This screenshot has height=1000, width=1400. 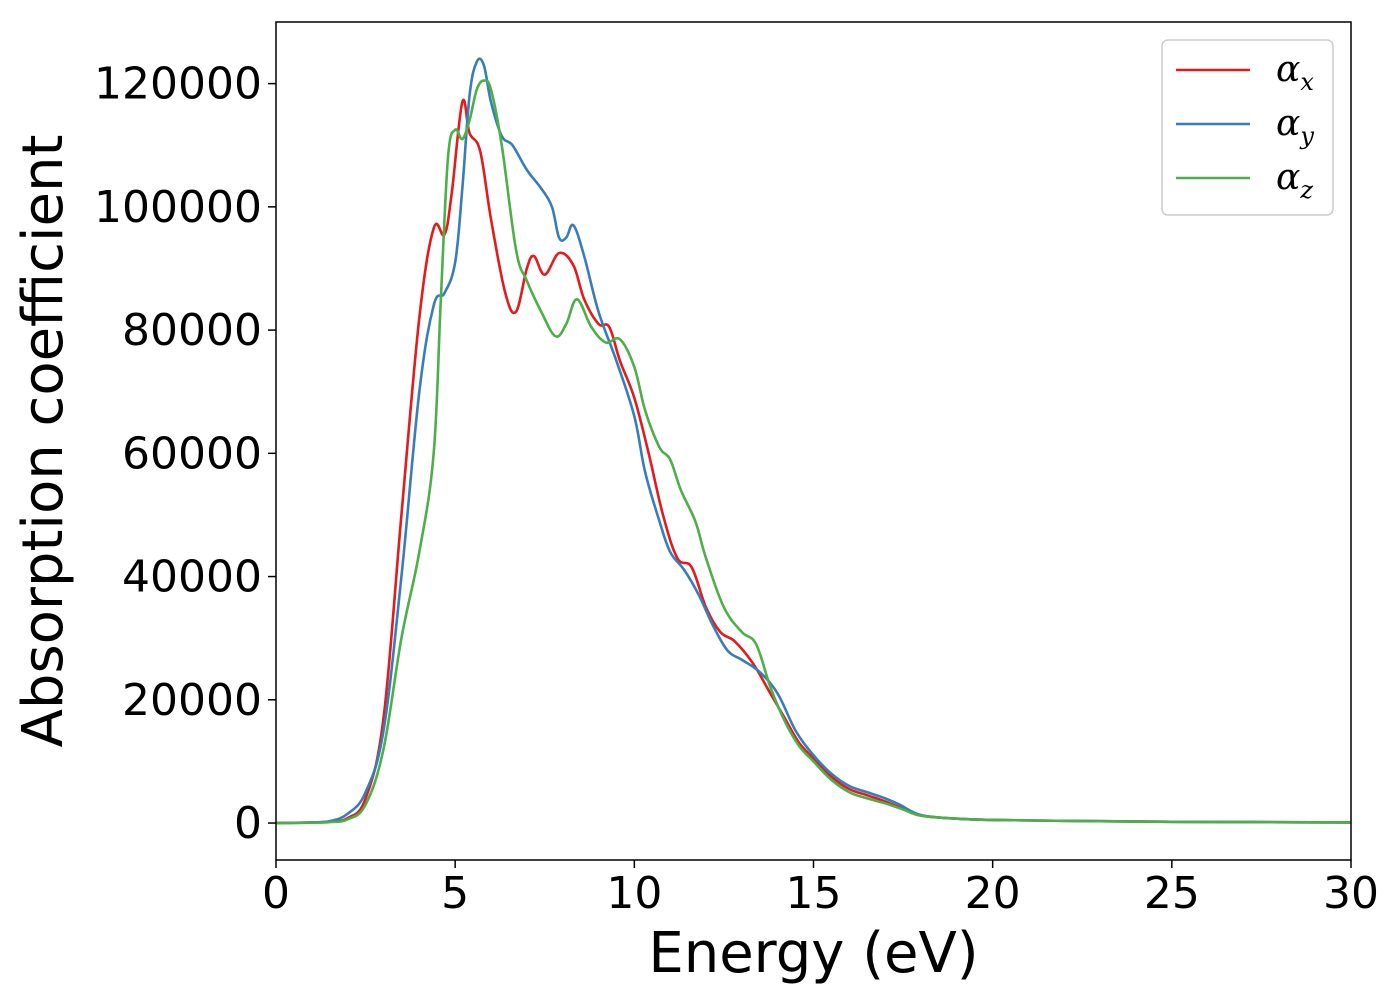 What do you see at coordinates (1244, 180) in the screenshot?
I see `legend-entry-alpha-z: αz` at bounding box center [1244, 180].